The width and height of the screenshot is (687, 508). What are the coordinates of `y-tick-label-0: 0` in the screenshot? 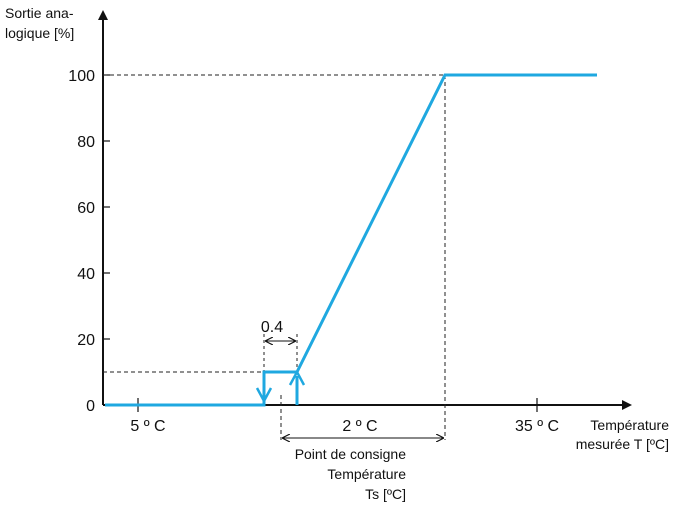 It's located at (90, 406).